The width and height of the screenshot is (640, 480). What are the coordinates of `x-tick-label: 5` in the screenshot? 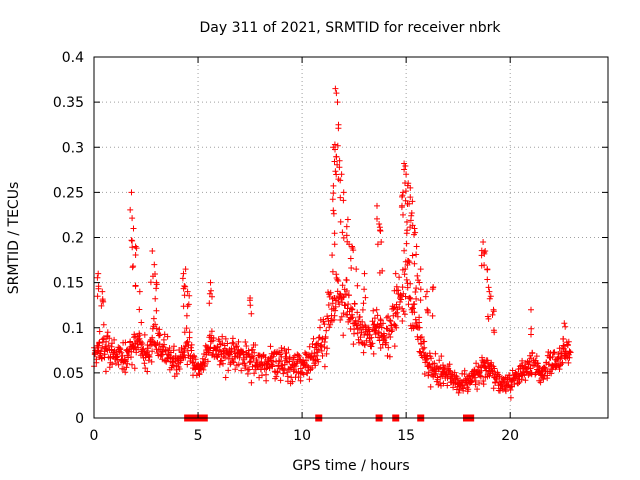 It's located at (198, 436).